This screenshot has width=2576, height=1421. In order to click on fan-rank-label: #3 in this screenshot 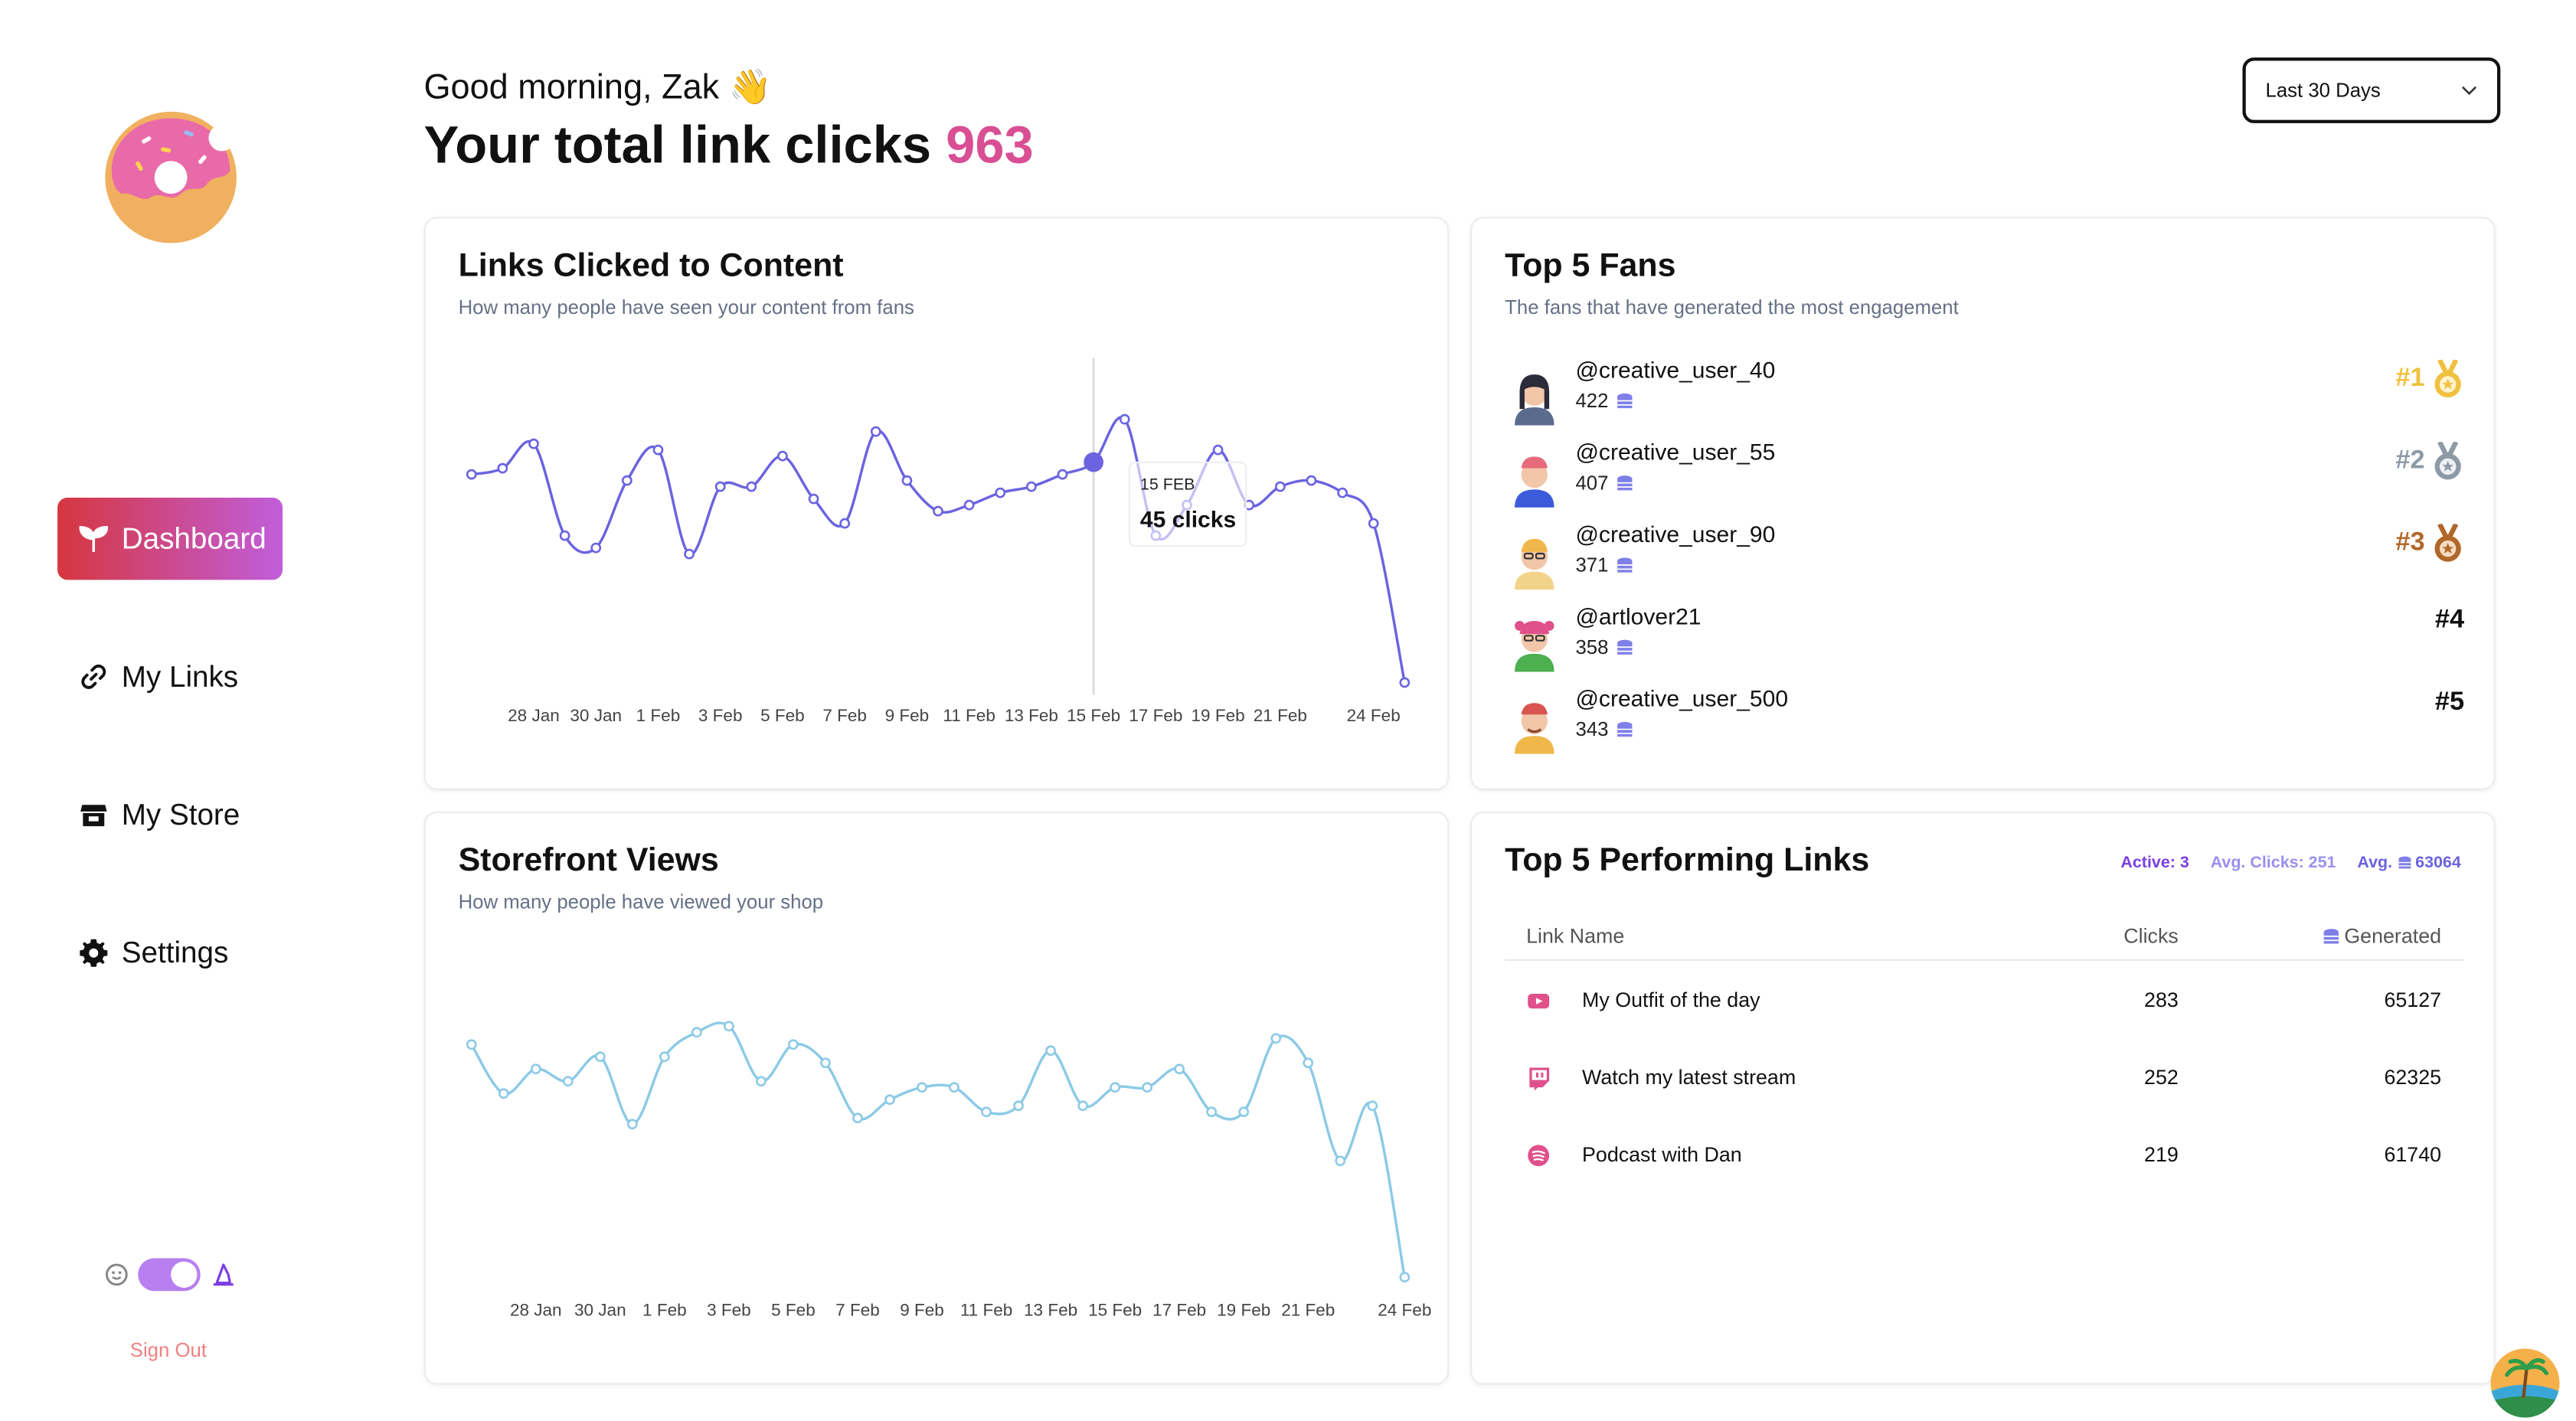, I will do `click(2410, 542)`.